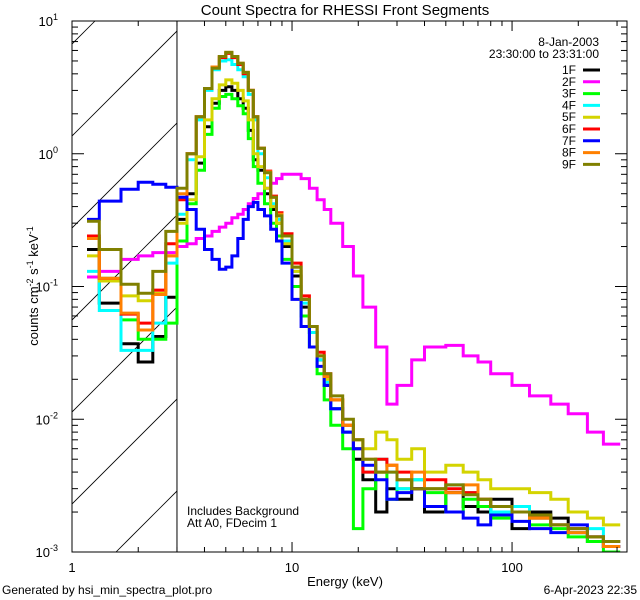 The height and width of the screenshot is (600, 640). I want to click on legend-label-5F: 5F, so click(569, 117).